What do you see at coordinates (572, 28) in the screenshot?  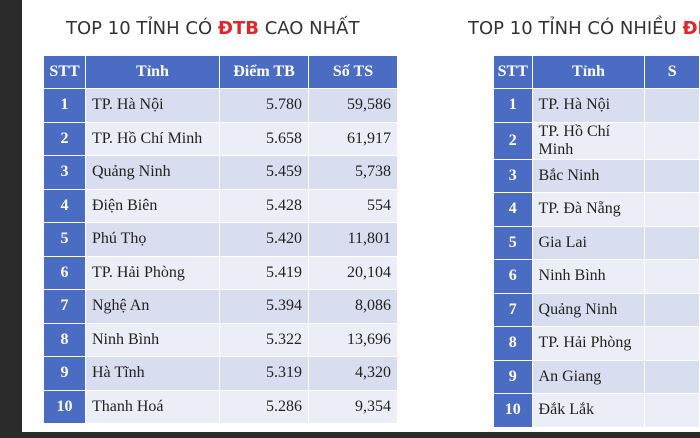 I see `title-text: TOP 10 TỈNH CÓ NHIỀU` at bounding box center [572, 28].